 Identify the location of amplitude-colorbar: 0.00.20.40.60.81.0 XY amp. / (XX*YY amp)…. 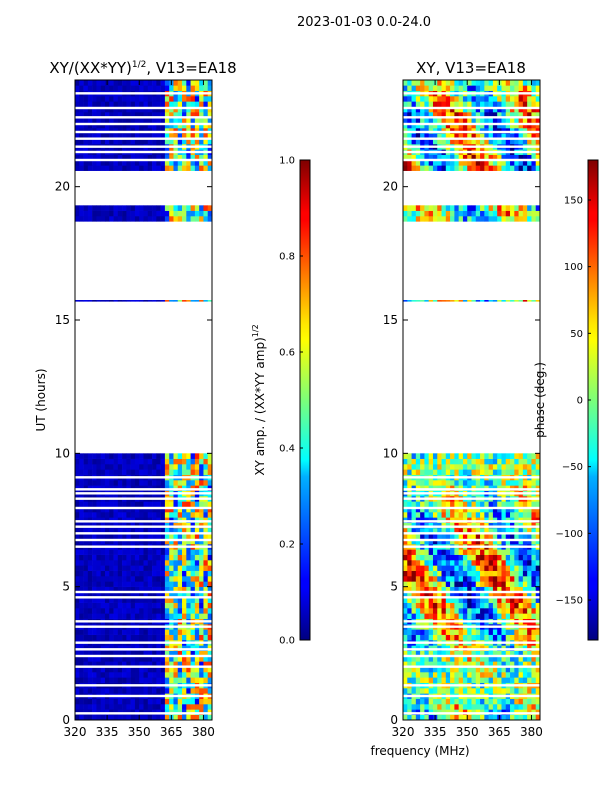
(281, 401).